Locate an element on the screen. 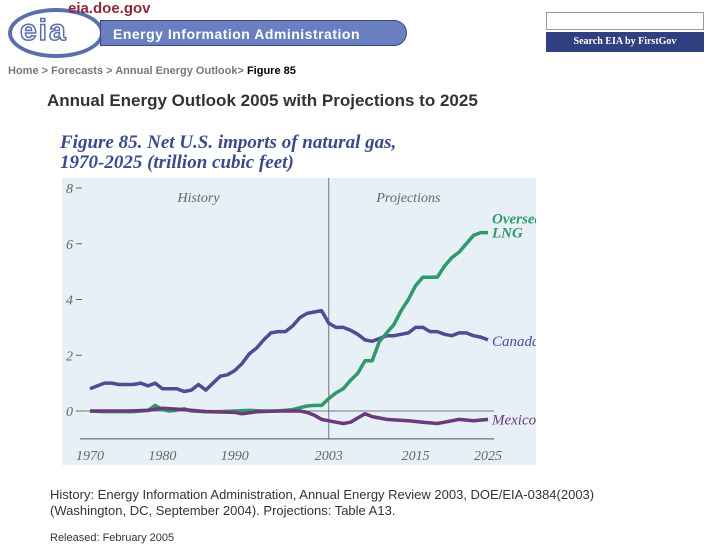  breadcrumb-home: Home is located at coordinates (23, 71).